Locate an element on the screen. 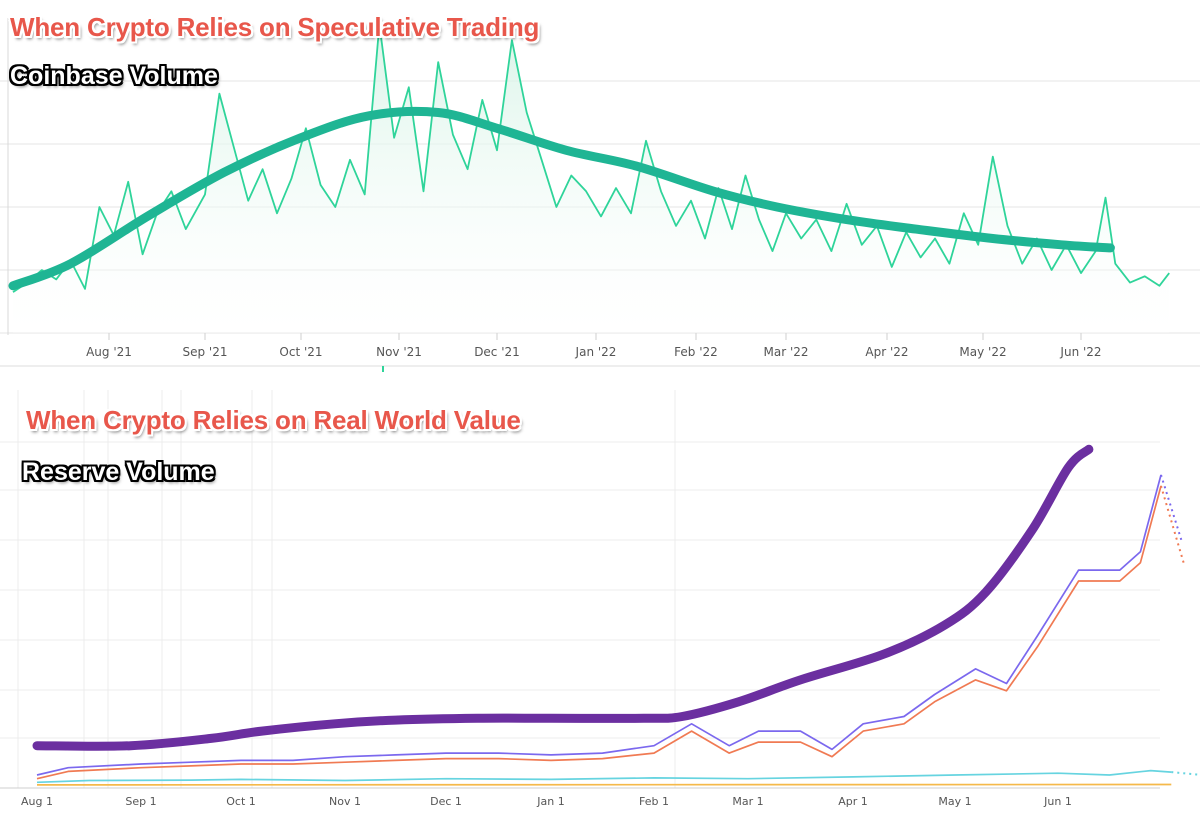 The image size is (1200, 818). top-subhead: Coinbase Volume is located at coordinates (114, 76).